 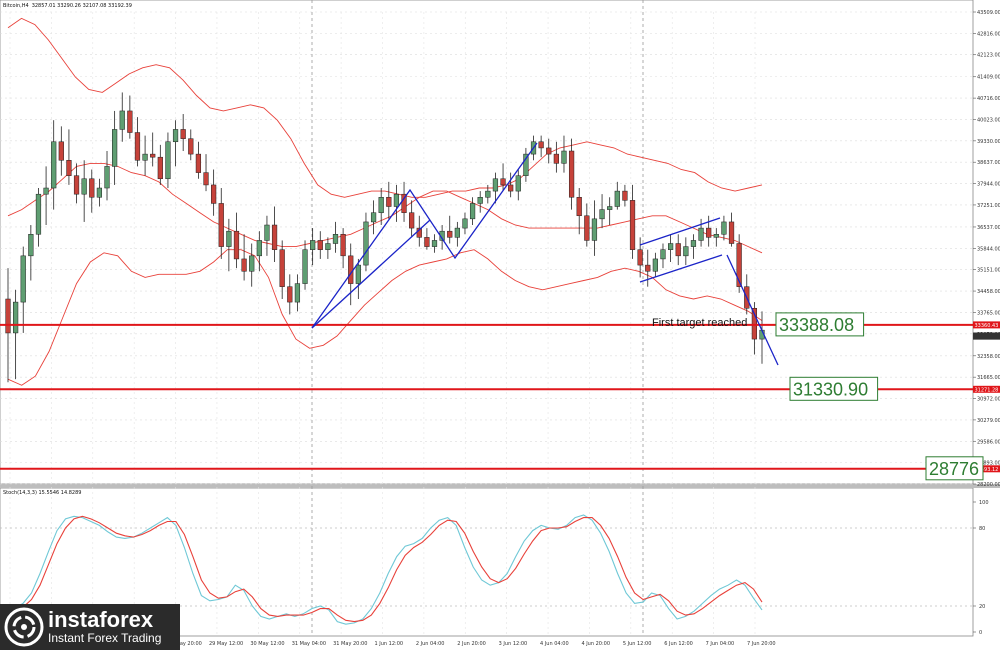 I want to click on price-tick-label: 33765.00, so click(x=988, y=313).